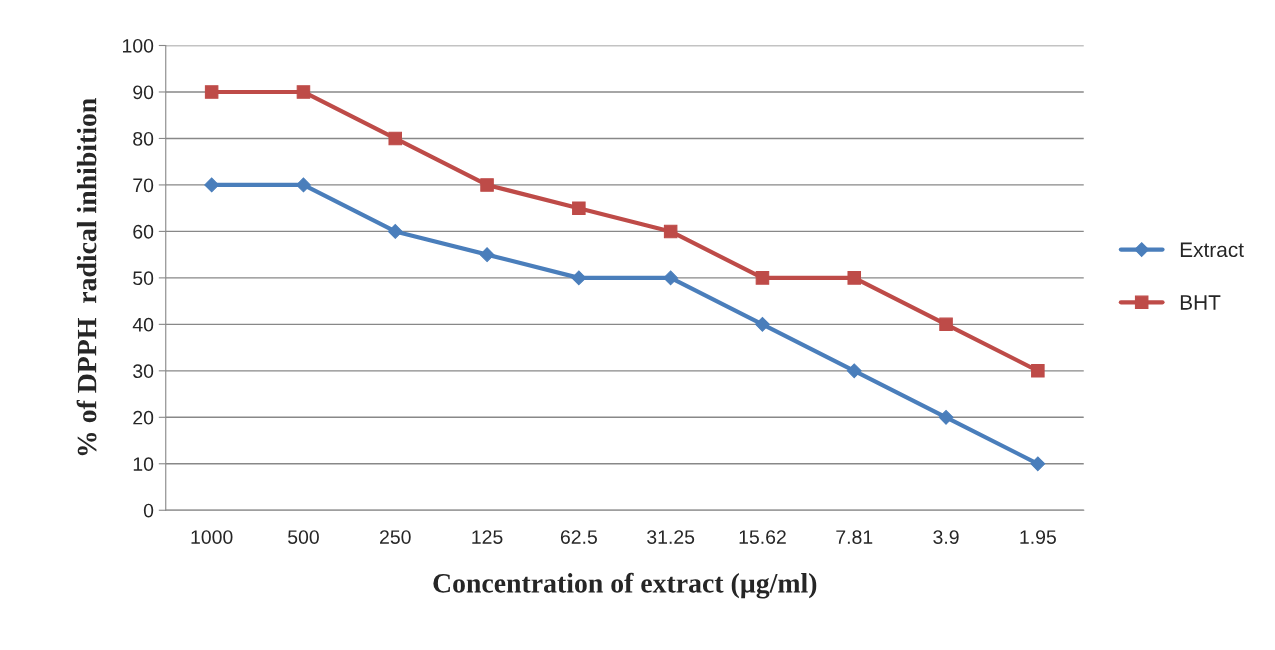 The height and width of the screenshot is (650, 1275). What do you see at coordinates (86, 277) in the screenshot?
I see `y-axis-title: % of DPPH radical inhibition` at bounding box center [86, 277].